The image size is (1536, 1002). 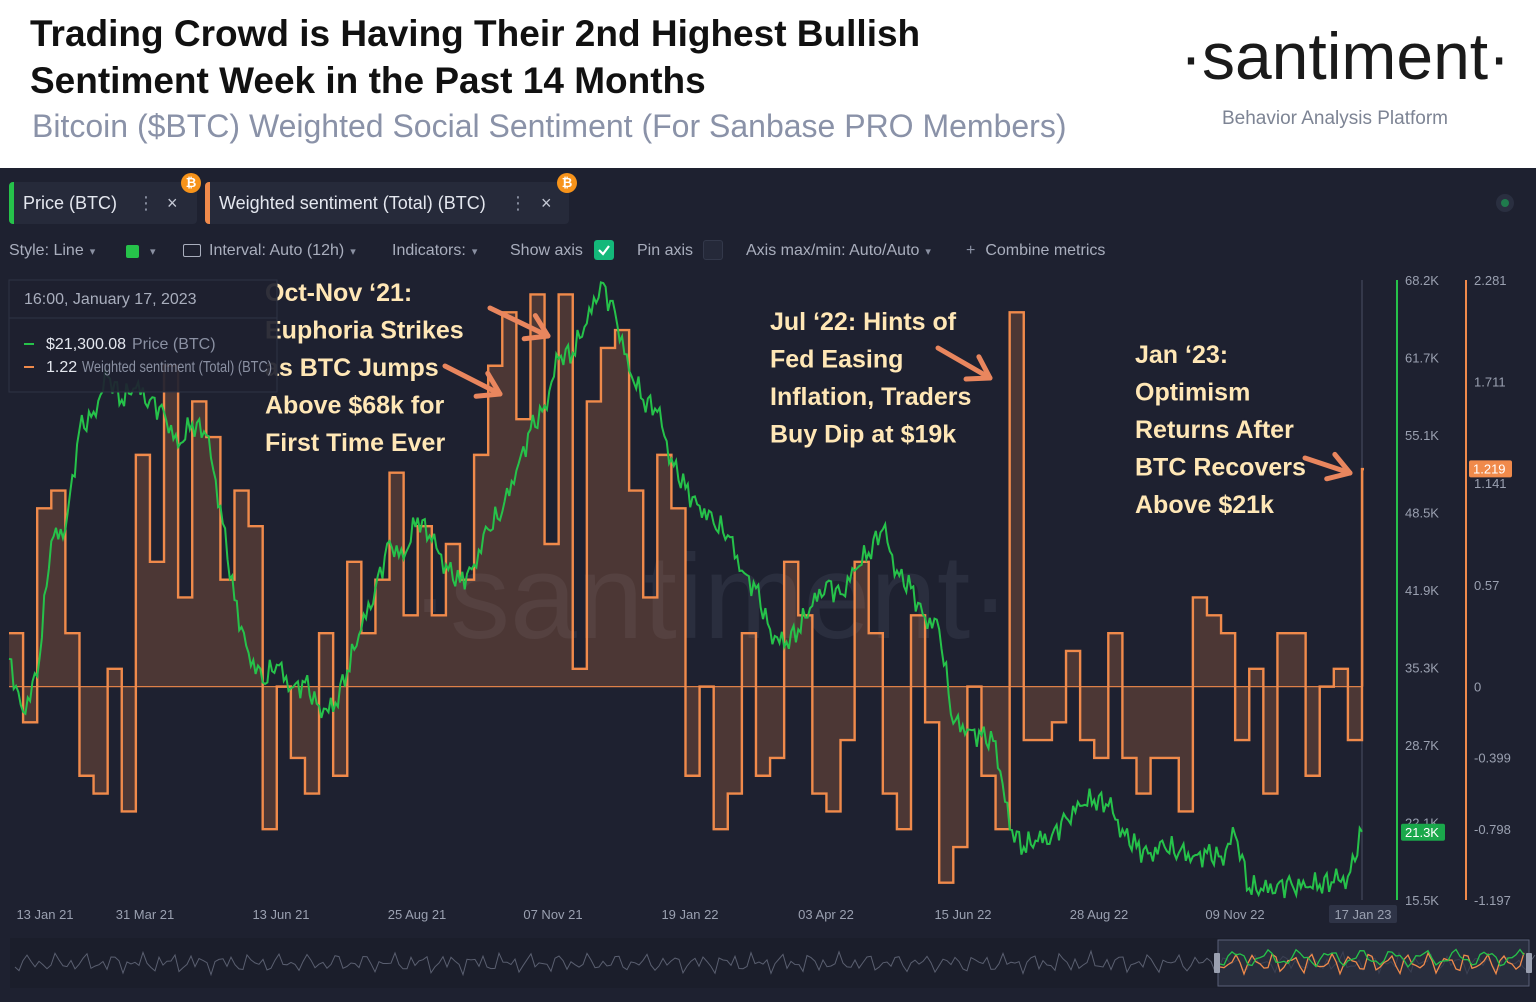 What do you see at coordinates (1490, 382) in the screenshot?
I see `sentiment-axis-tick: 1.711` at bounding box center [1490, 382].